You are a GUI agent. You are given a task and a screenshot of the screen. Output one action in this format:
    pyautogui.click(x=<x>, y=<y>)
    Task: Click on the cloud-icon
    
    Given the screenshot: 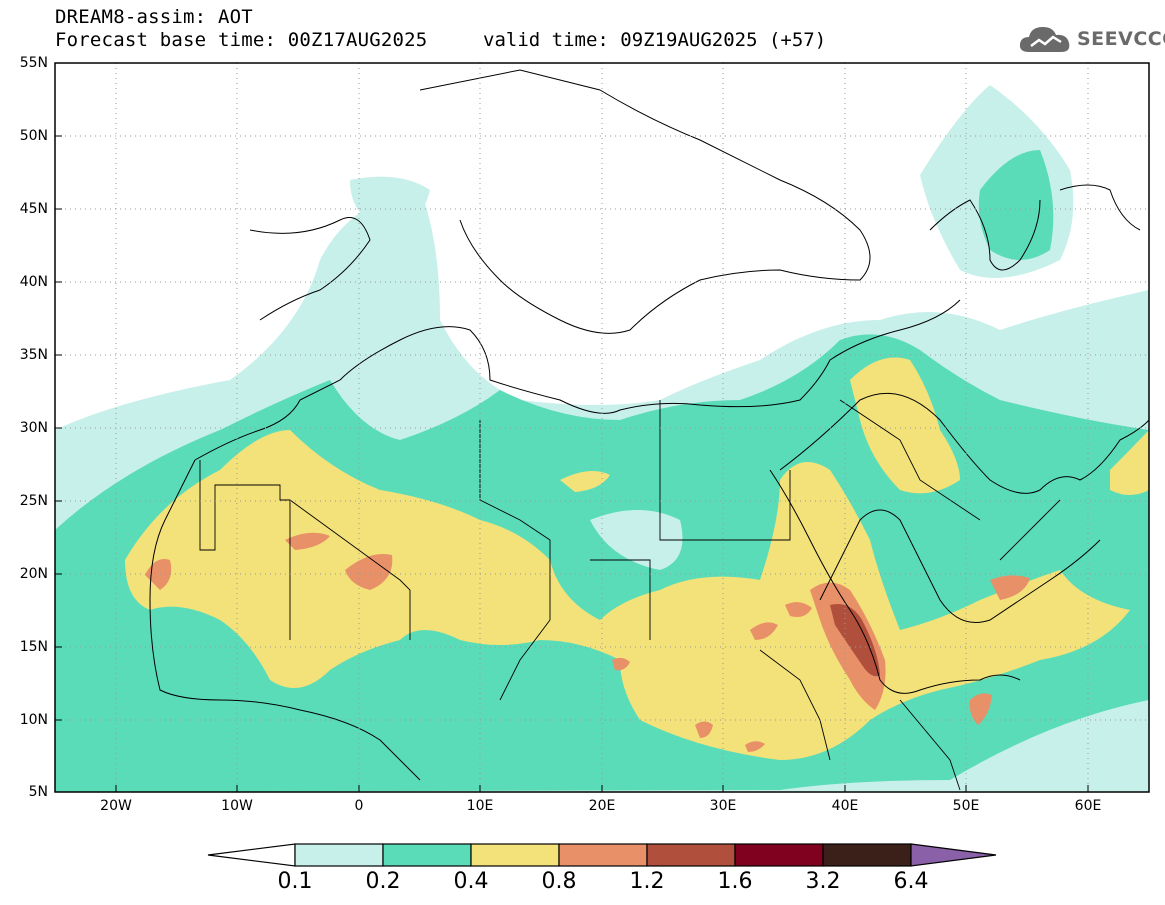 What is the action you would take?
    pyautogui.click(x=1044, y=39)
    